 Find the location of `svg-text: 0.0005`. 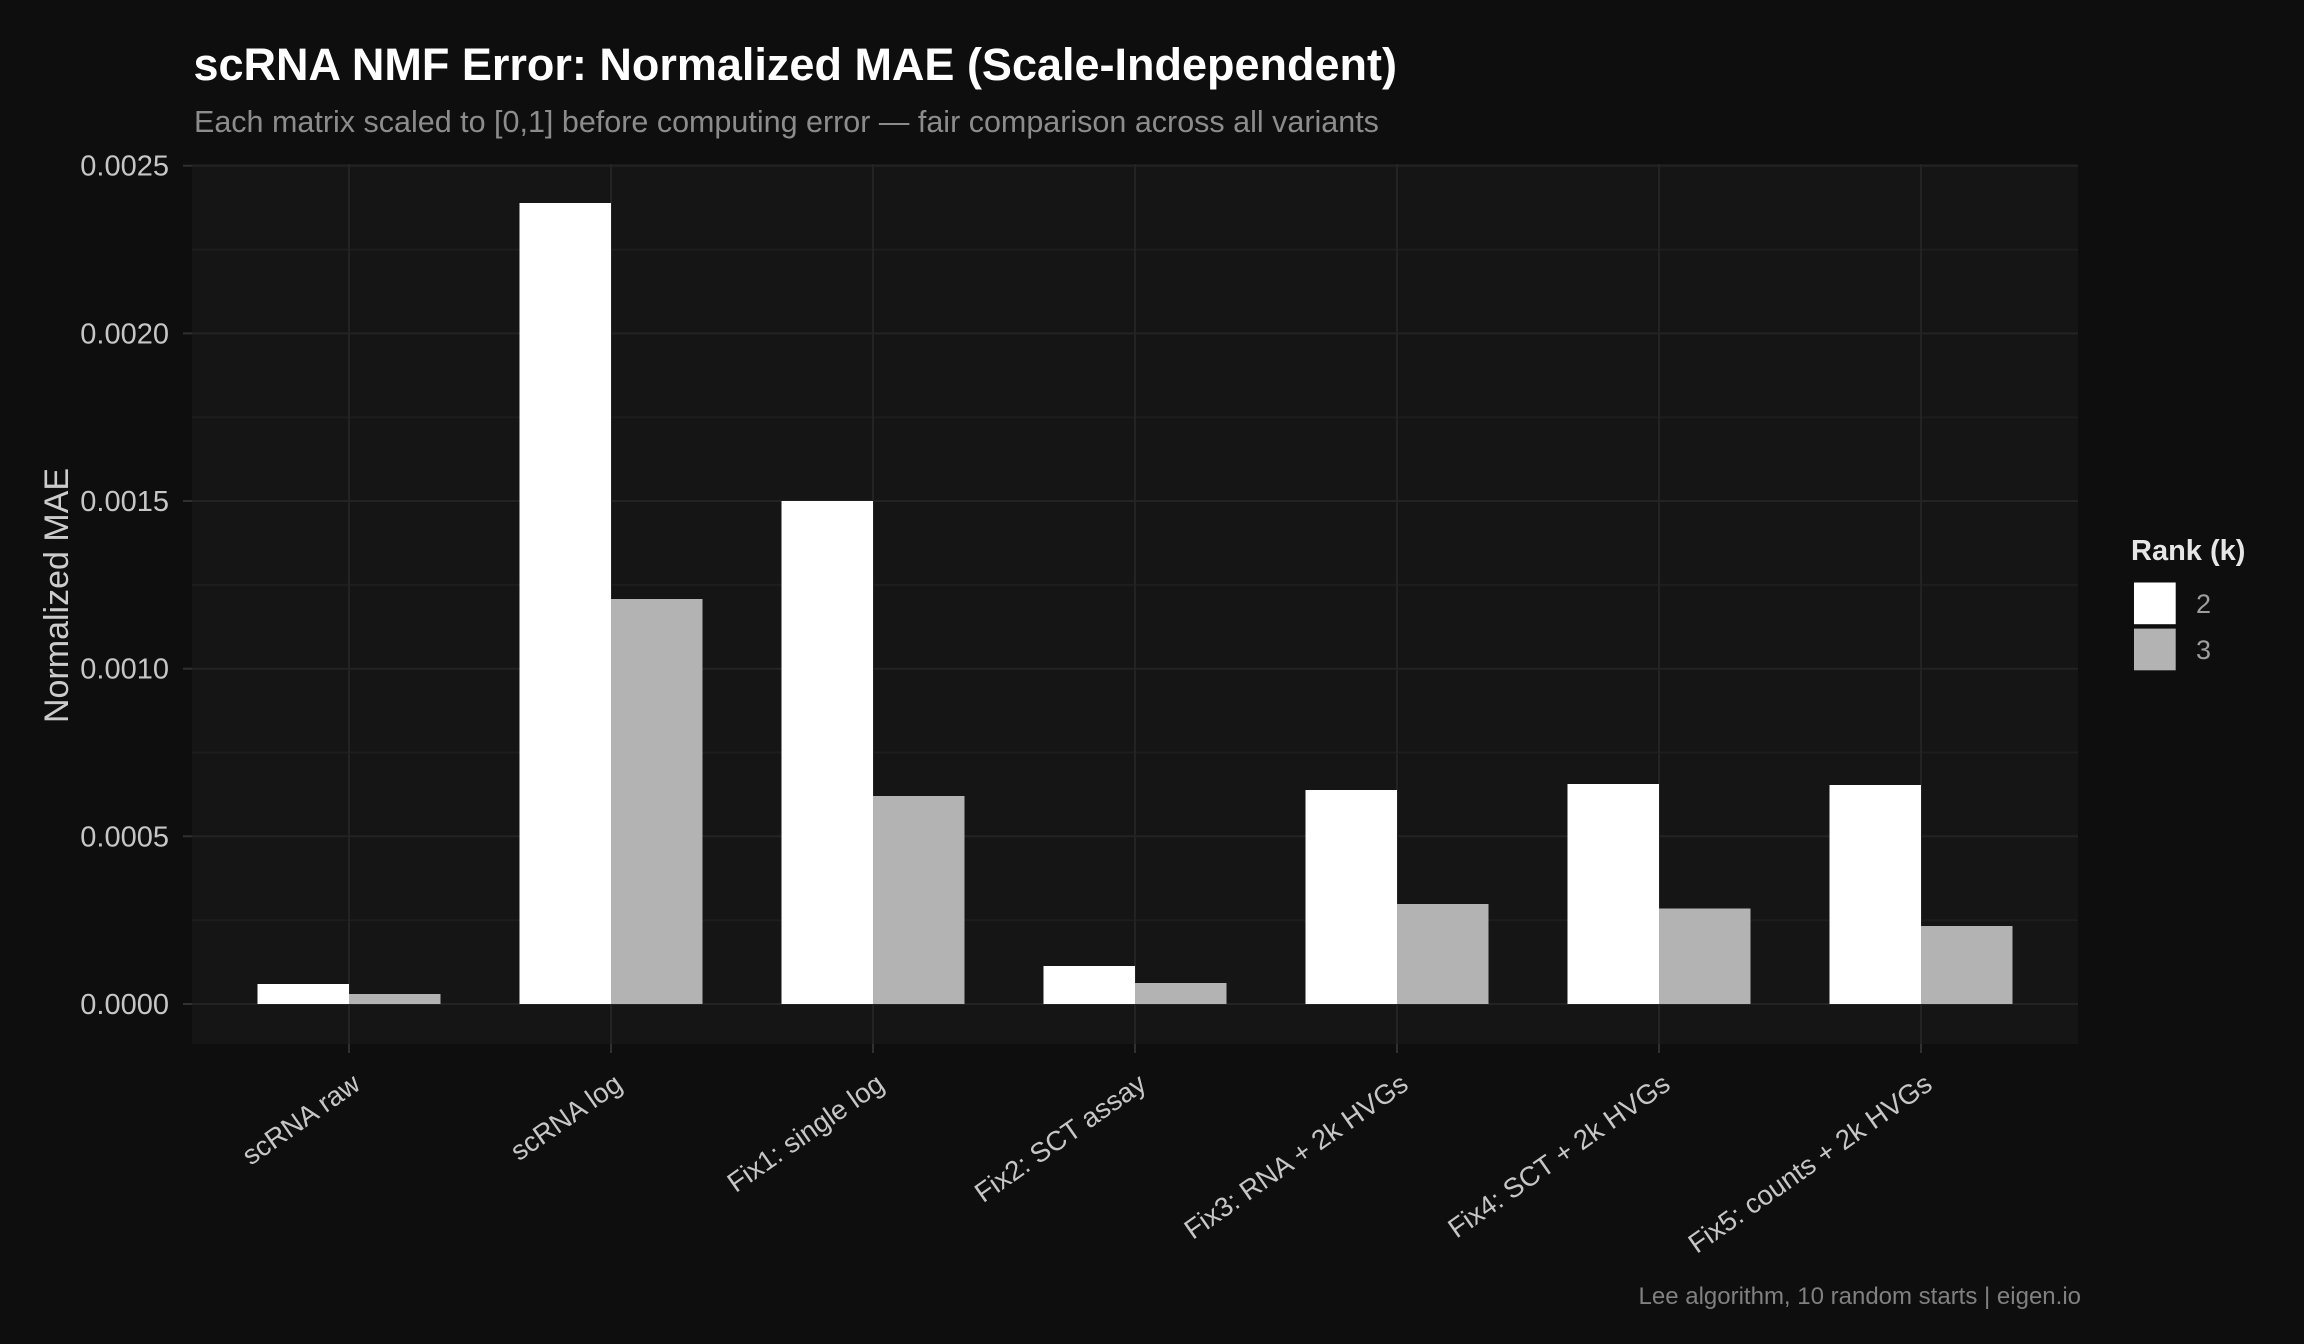

svg-text: 0.0005 is located at coordinates (124, 837).